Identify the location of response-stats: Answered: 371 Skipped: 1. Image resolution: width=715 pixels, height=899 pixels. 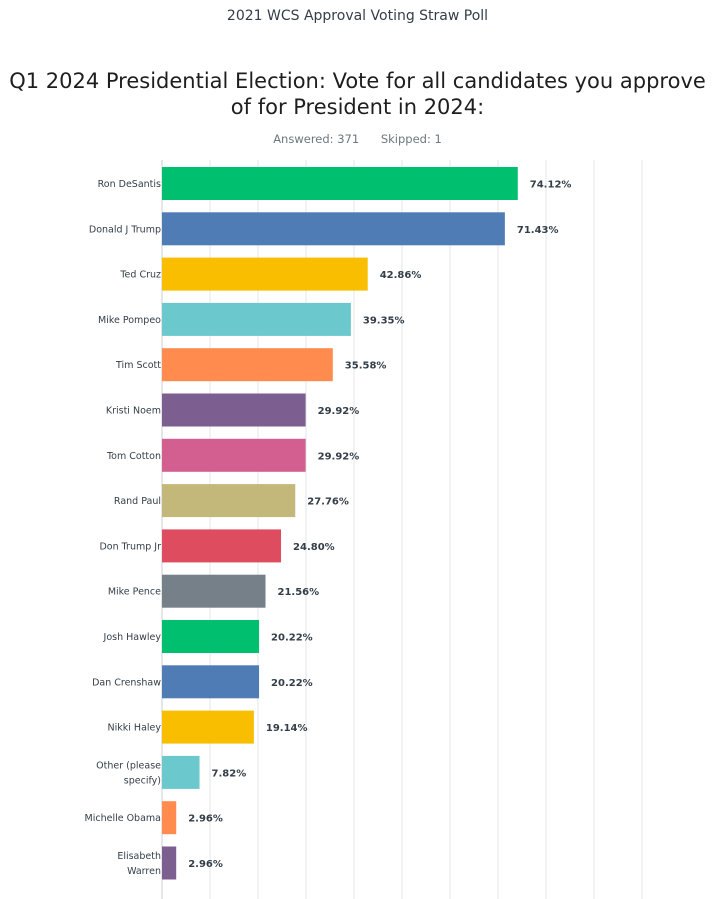
(357, 139).